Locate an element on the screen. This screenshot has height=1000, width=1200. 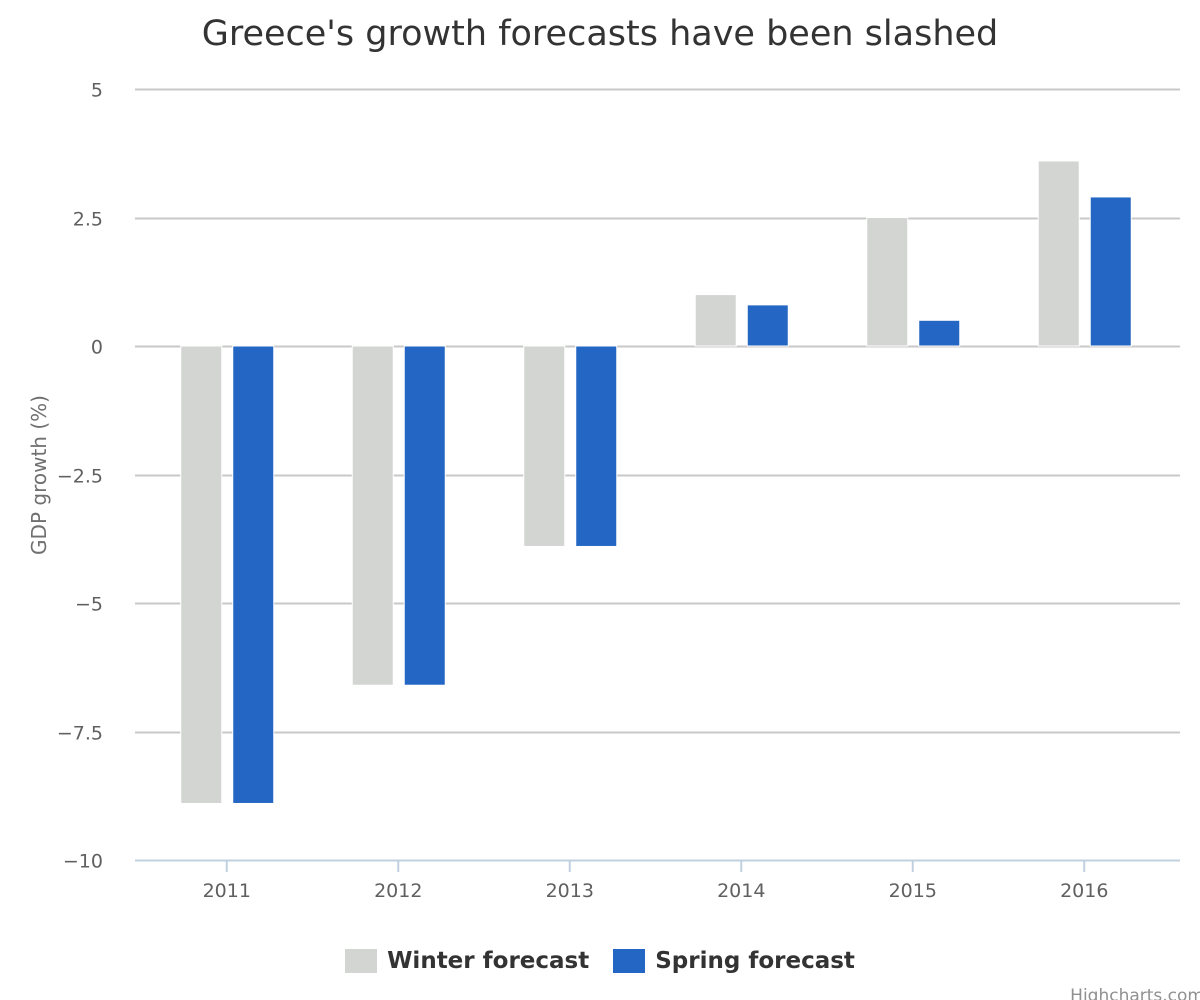
x-tick-label: 2012 is located at coordinates (398, 891).